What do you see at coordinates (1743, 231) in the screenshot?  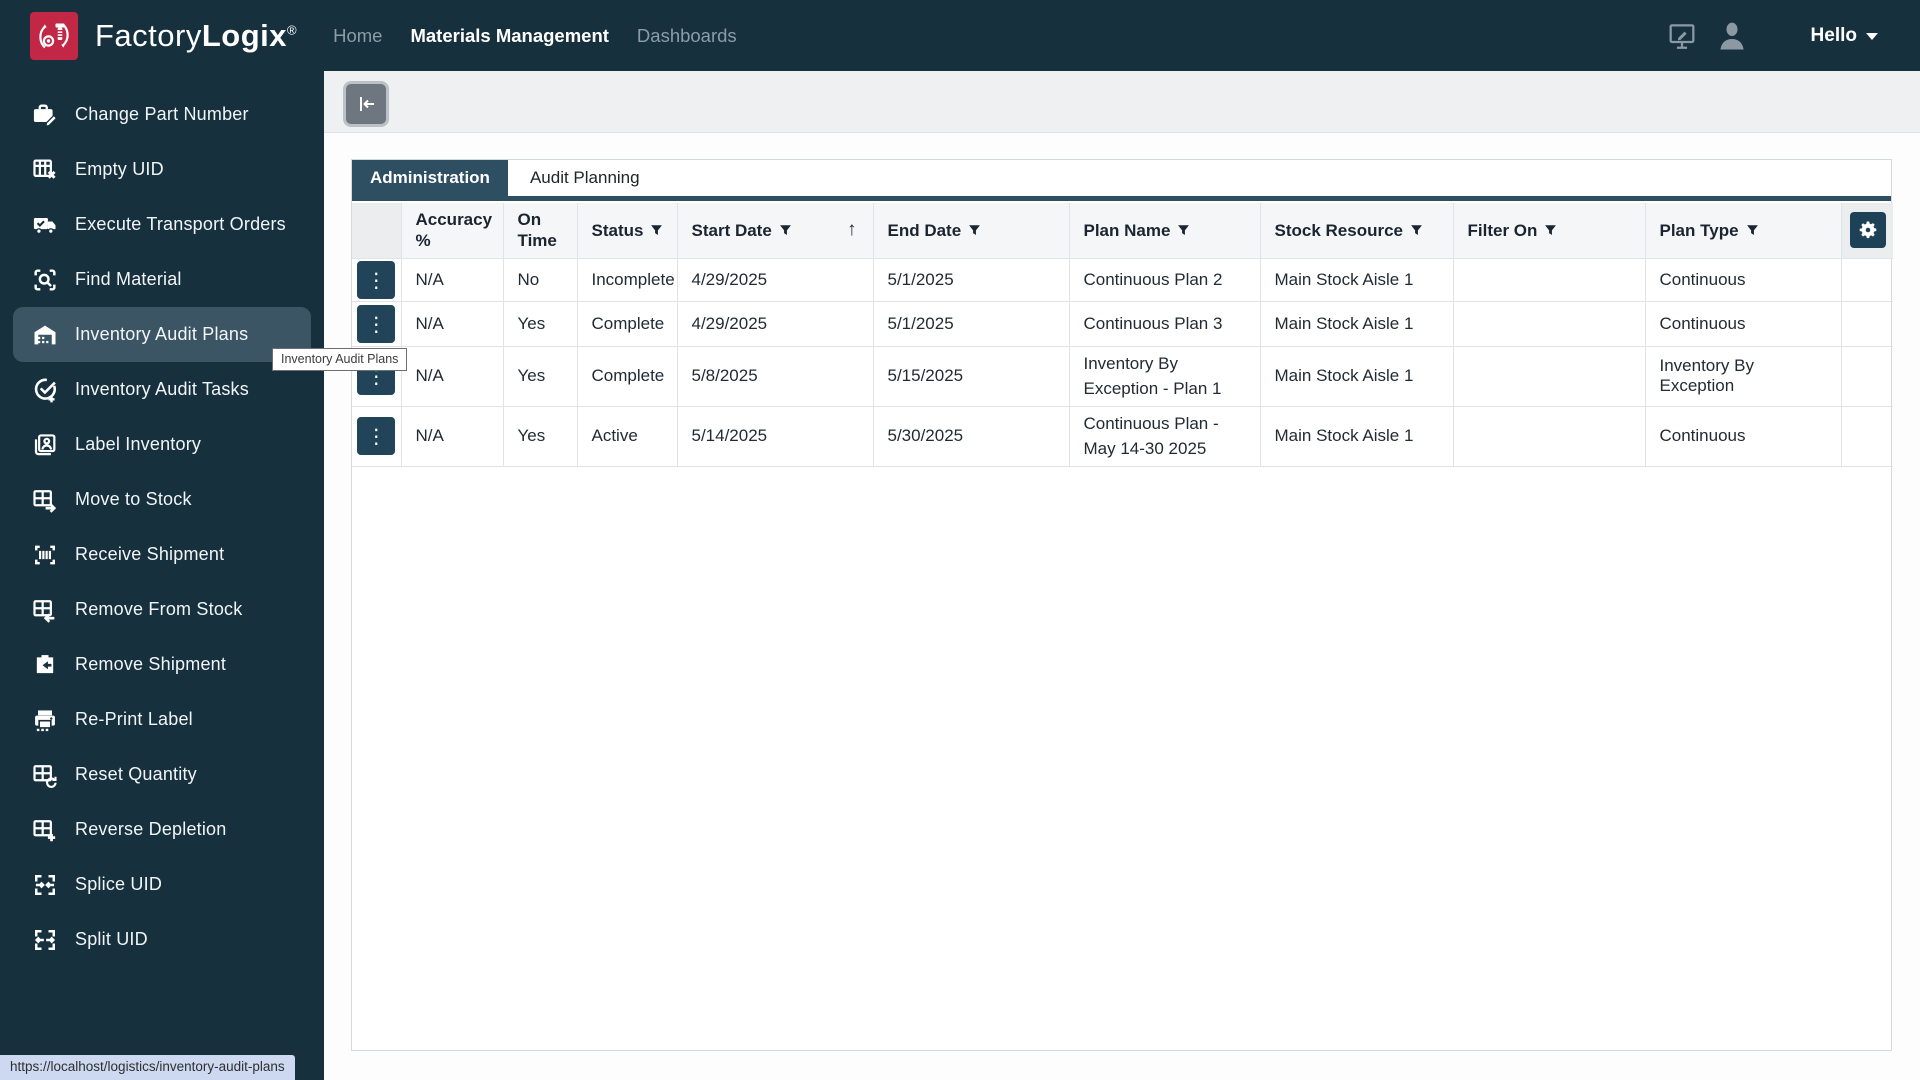 I see `column-header-plan-type: Plan Type` at bounding box center [1743, 231].